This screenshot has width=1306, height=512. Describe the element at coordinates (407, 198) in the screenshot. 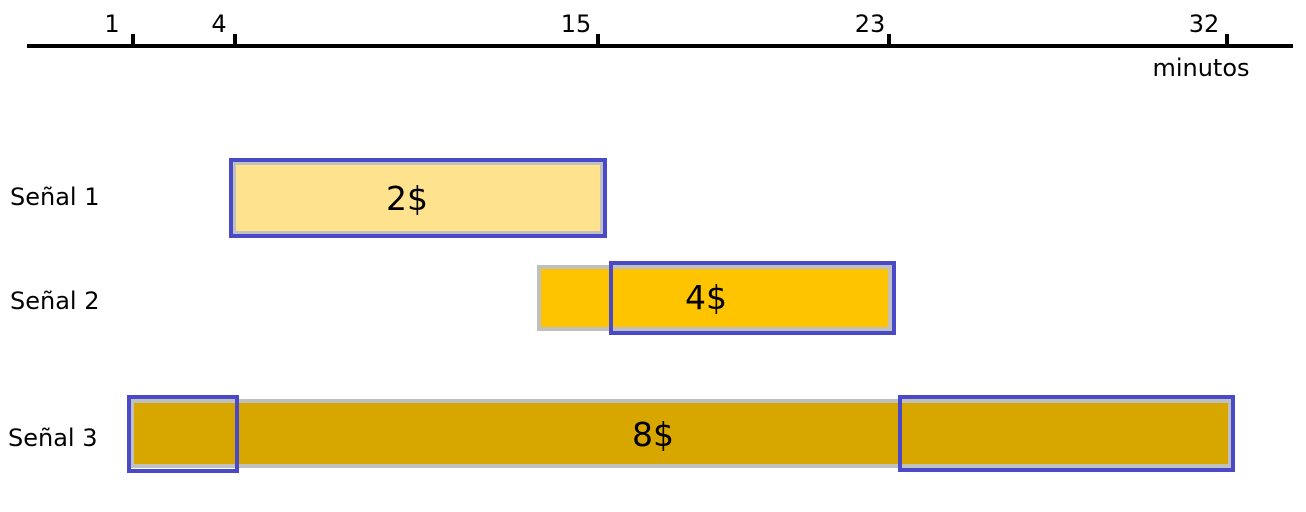

I see `signal-1-price: 2$` at that location.